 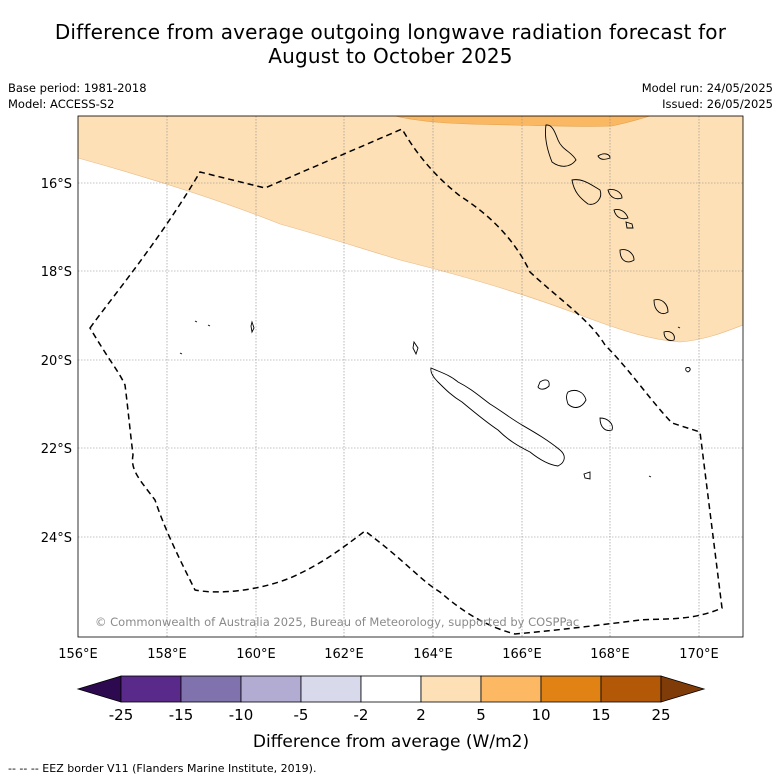 What do you see at coordinates (415, 348) in the screenshot?
I see `belep-island` at bounding box center [415, 348].